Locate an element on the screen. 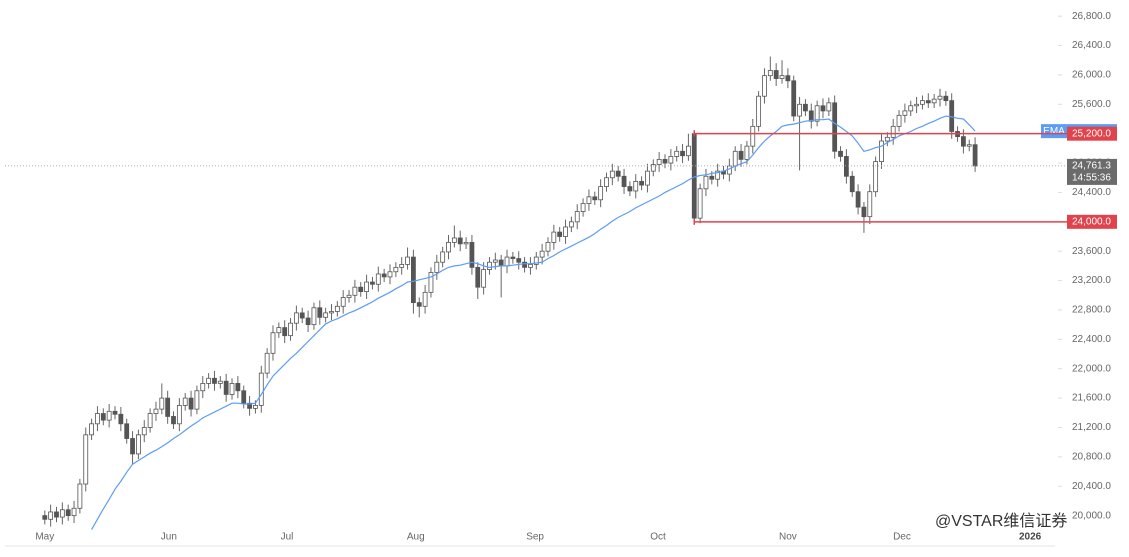 Image resolution: width=1129 pixels, height=557 pixels. y-tick-label: 23,200.0 is located at coordinates (1091, 280).